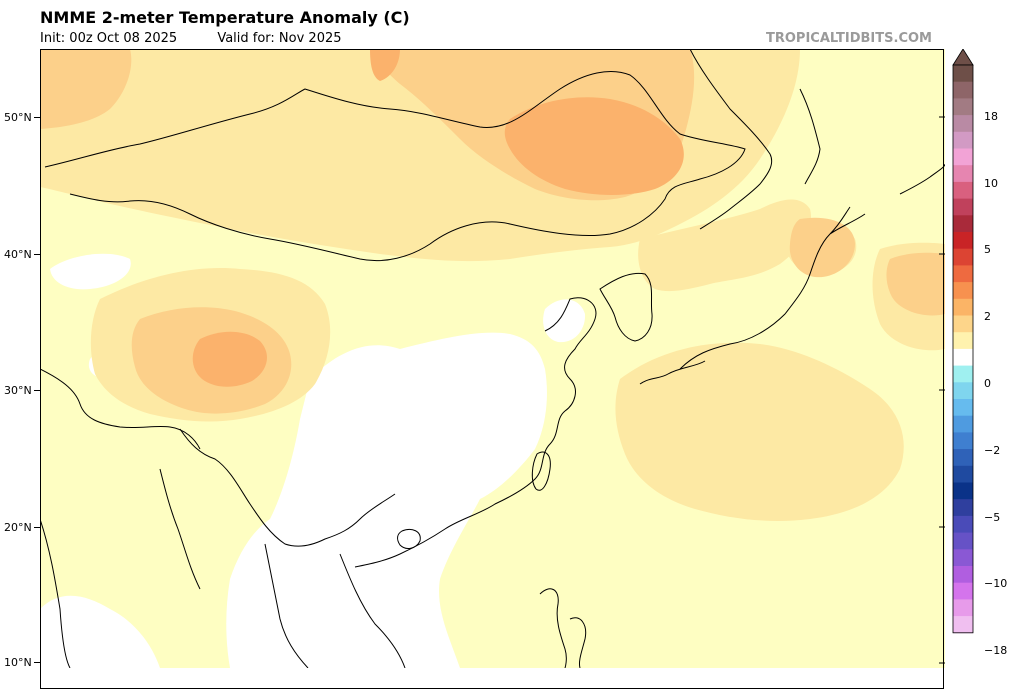  I want to click on lat-label-10n: 10°N, so click(18, 662).